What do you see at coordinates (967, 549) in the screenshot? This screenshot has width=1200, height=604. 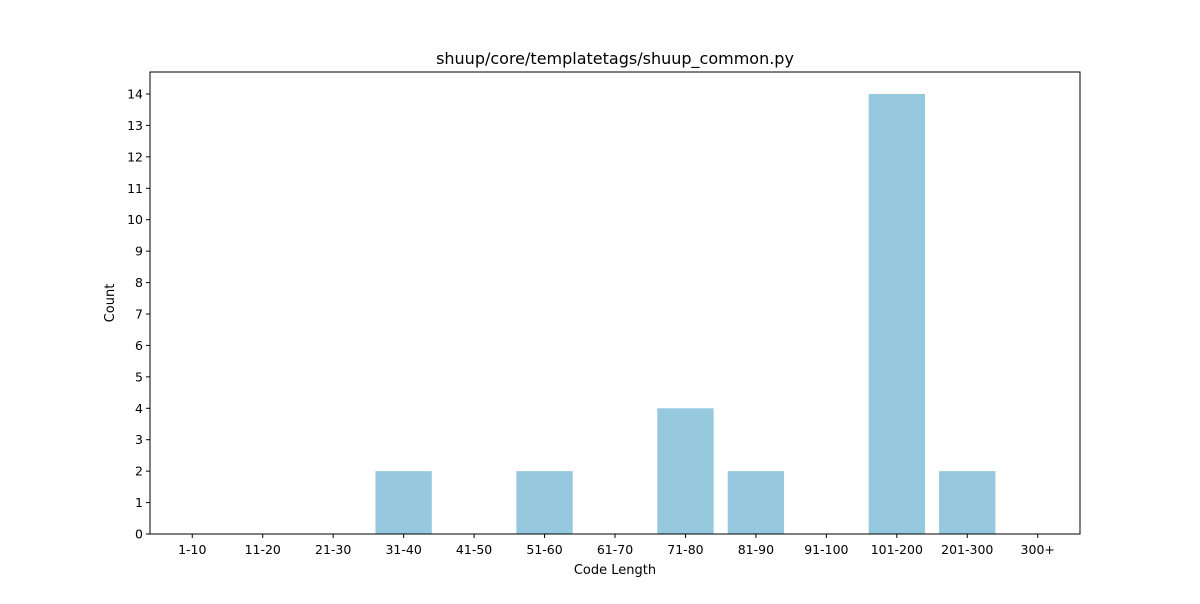 I see `x-tick-label: 201-300` at bounding box center [967, 549].